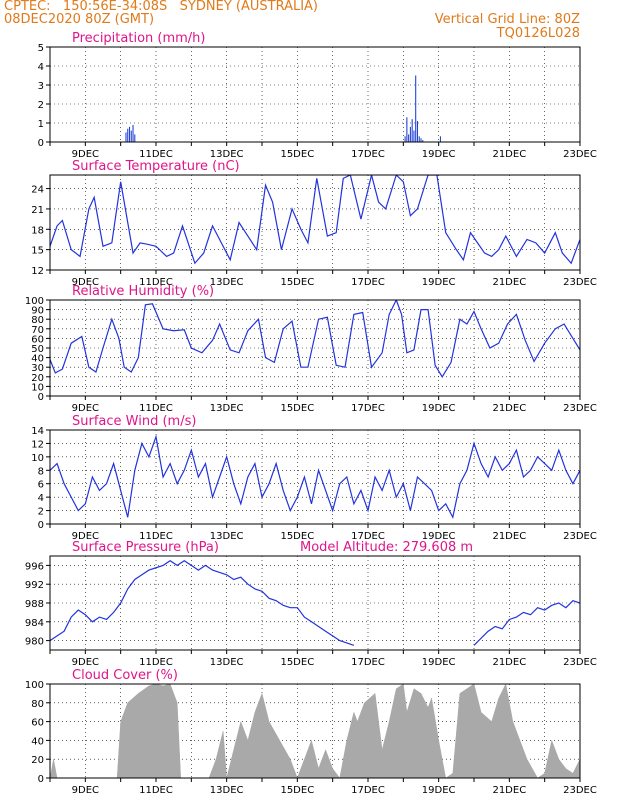  What do you see at coordinates (41, 485) in the screenshot?
I see `y-tick-label: 6` at bounding box center [41, 485].